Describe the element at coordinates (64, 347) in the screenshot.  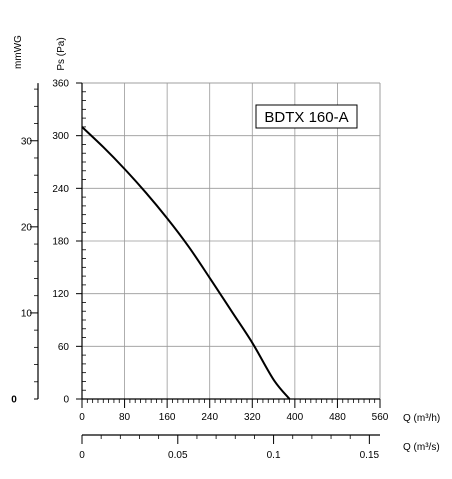
I see `y-tick-label: 60` at that location.